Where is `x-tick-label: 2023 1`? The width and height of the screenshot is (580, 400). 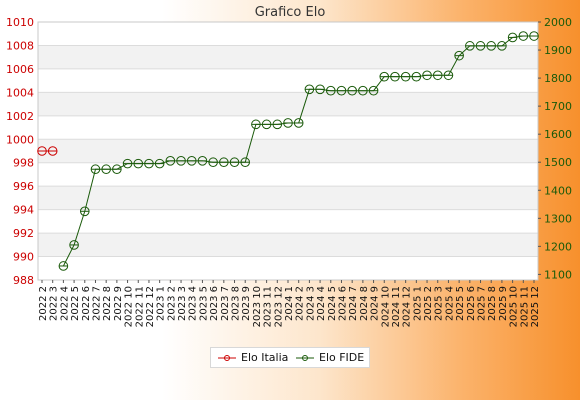
x-tick-label: 2023 1 is located at coordinates (161, 303).